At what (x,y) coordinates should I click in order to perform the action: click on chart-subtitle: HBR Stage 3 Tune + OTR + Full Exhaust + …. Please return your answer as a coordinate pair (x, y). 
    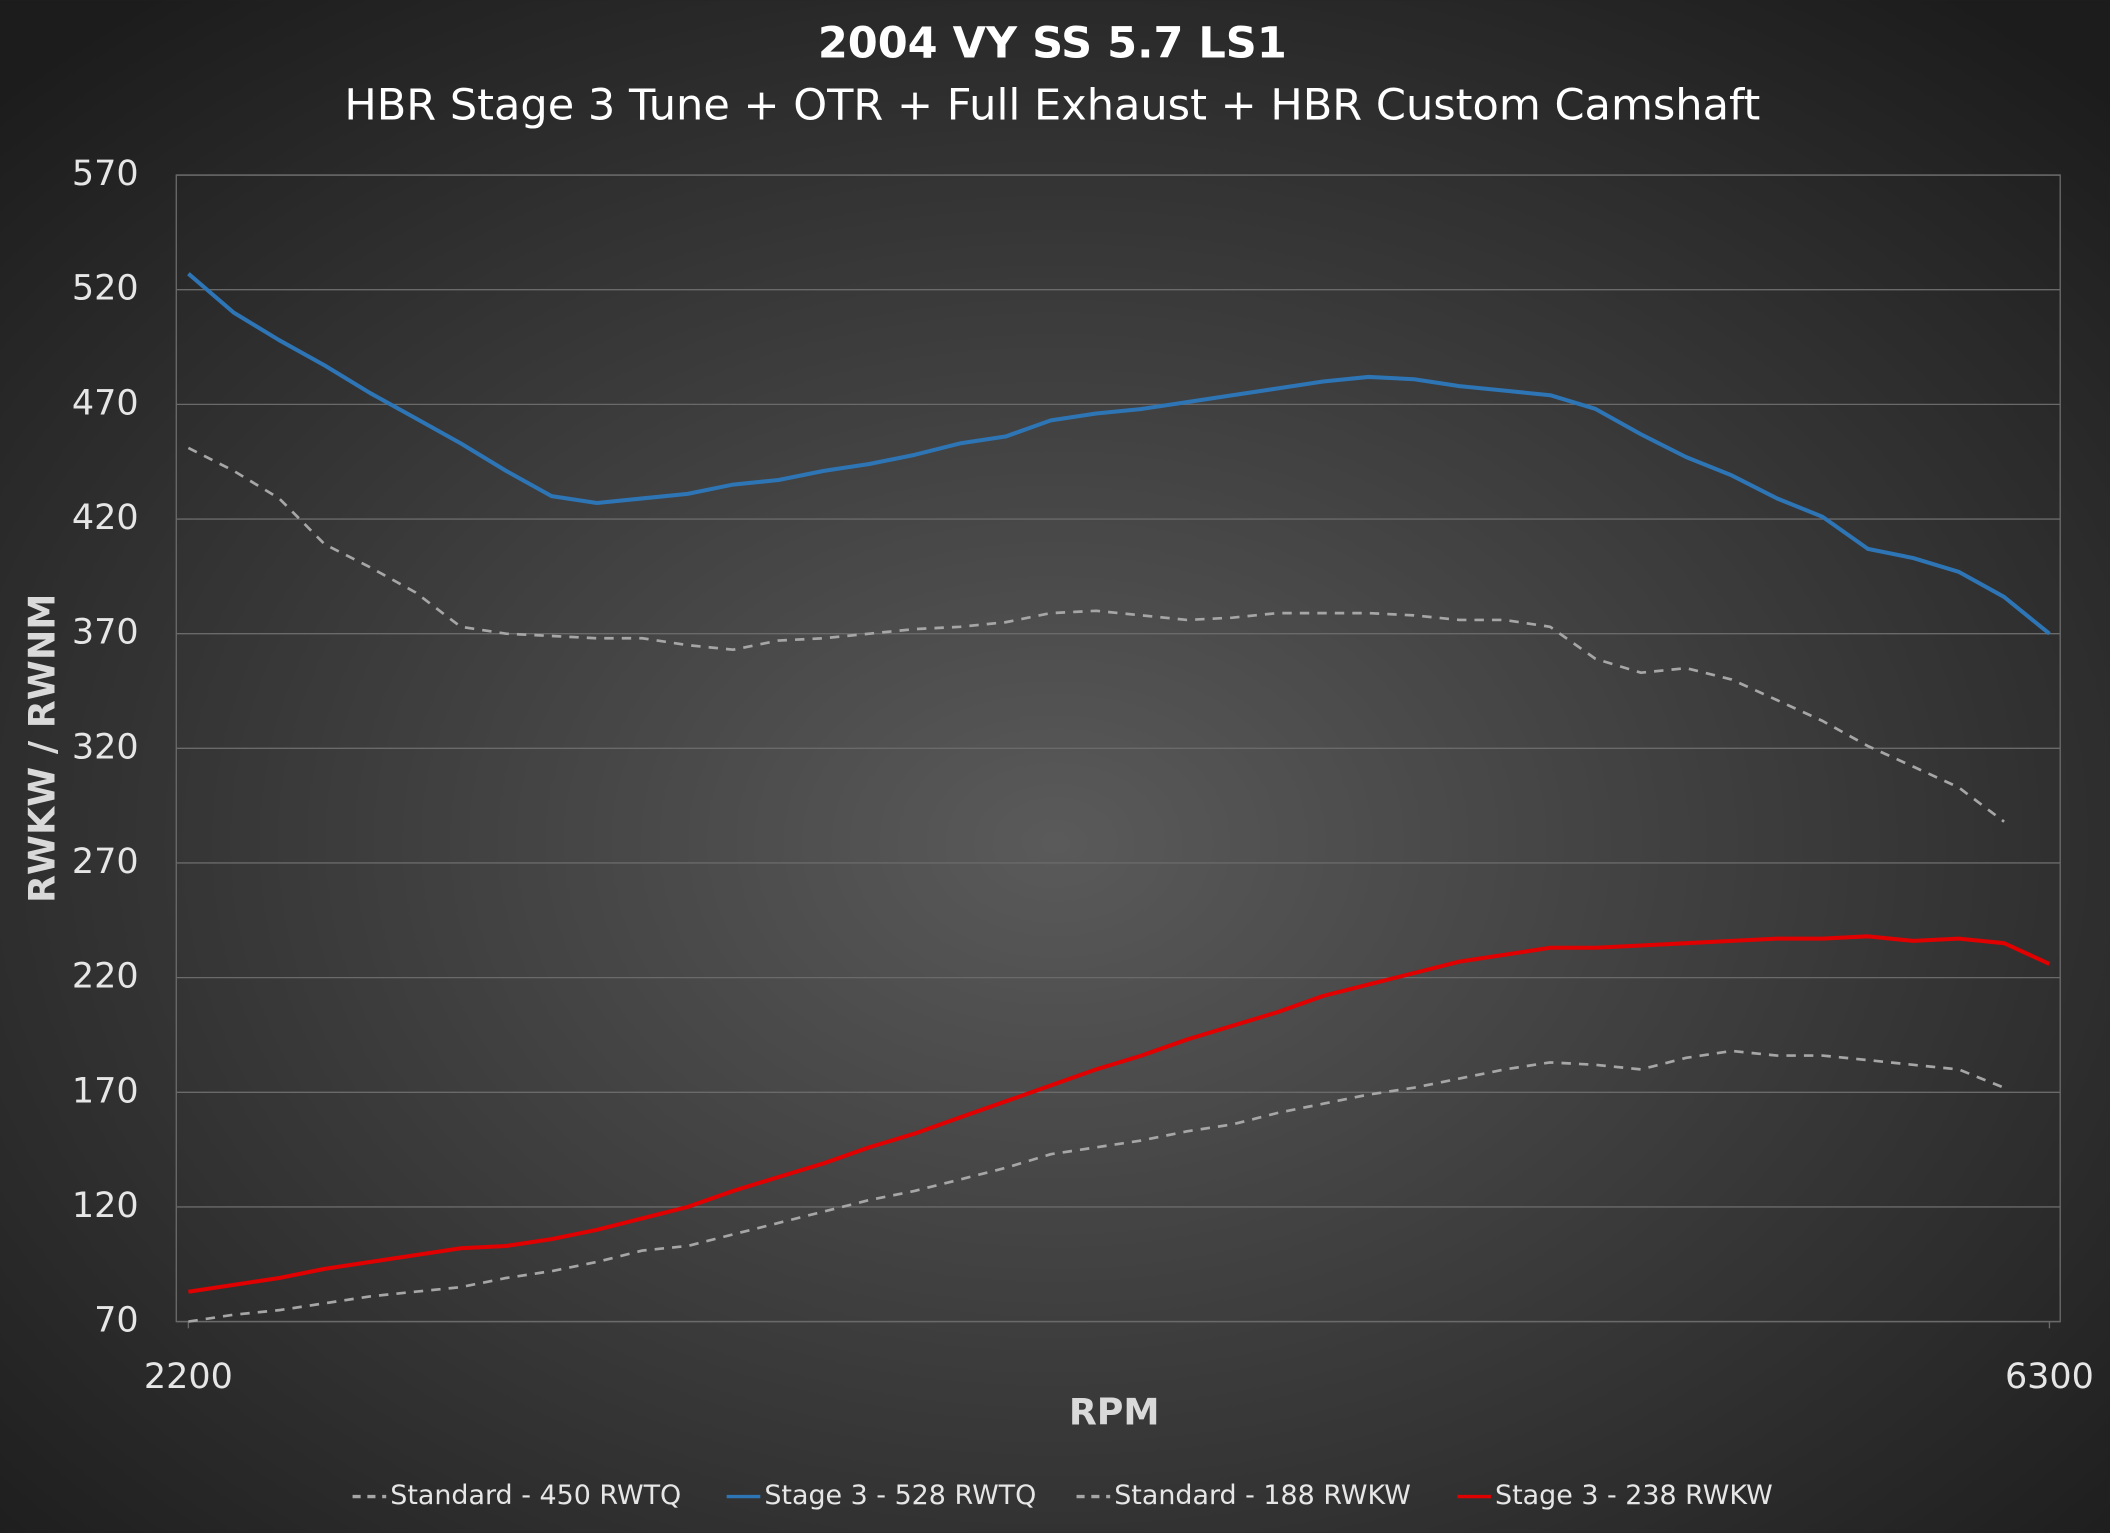
    Looking at the image, I should click on (1052, 105).